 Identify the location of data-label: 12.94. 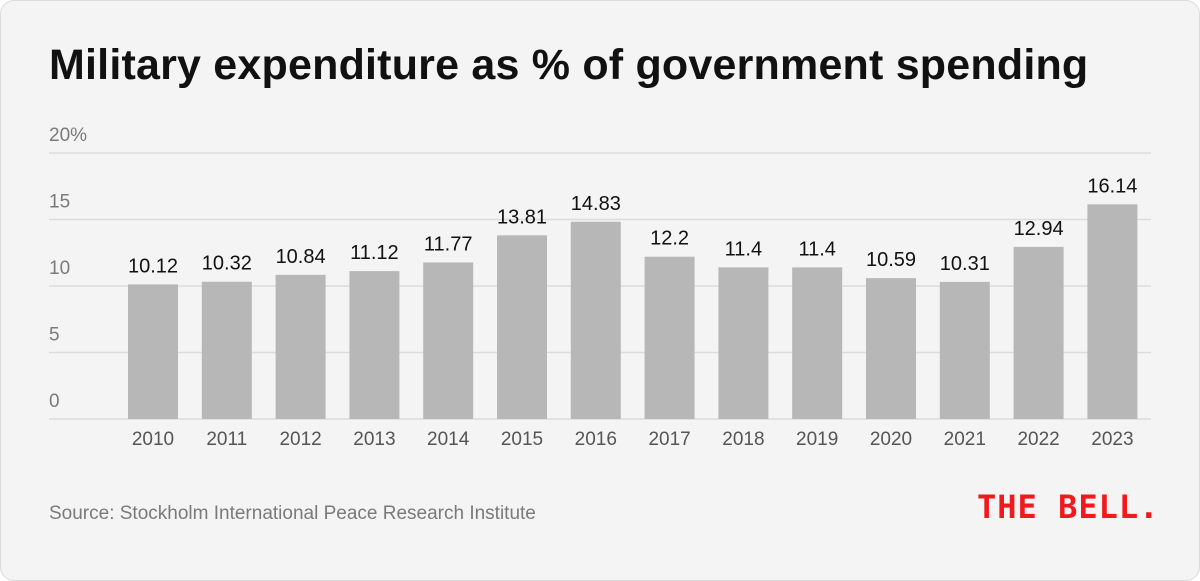
(1039, 229).